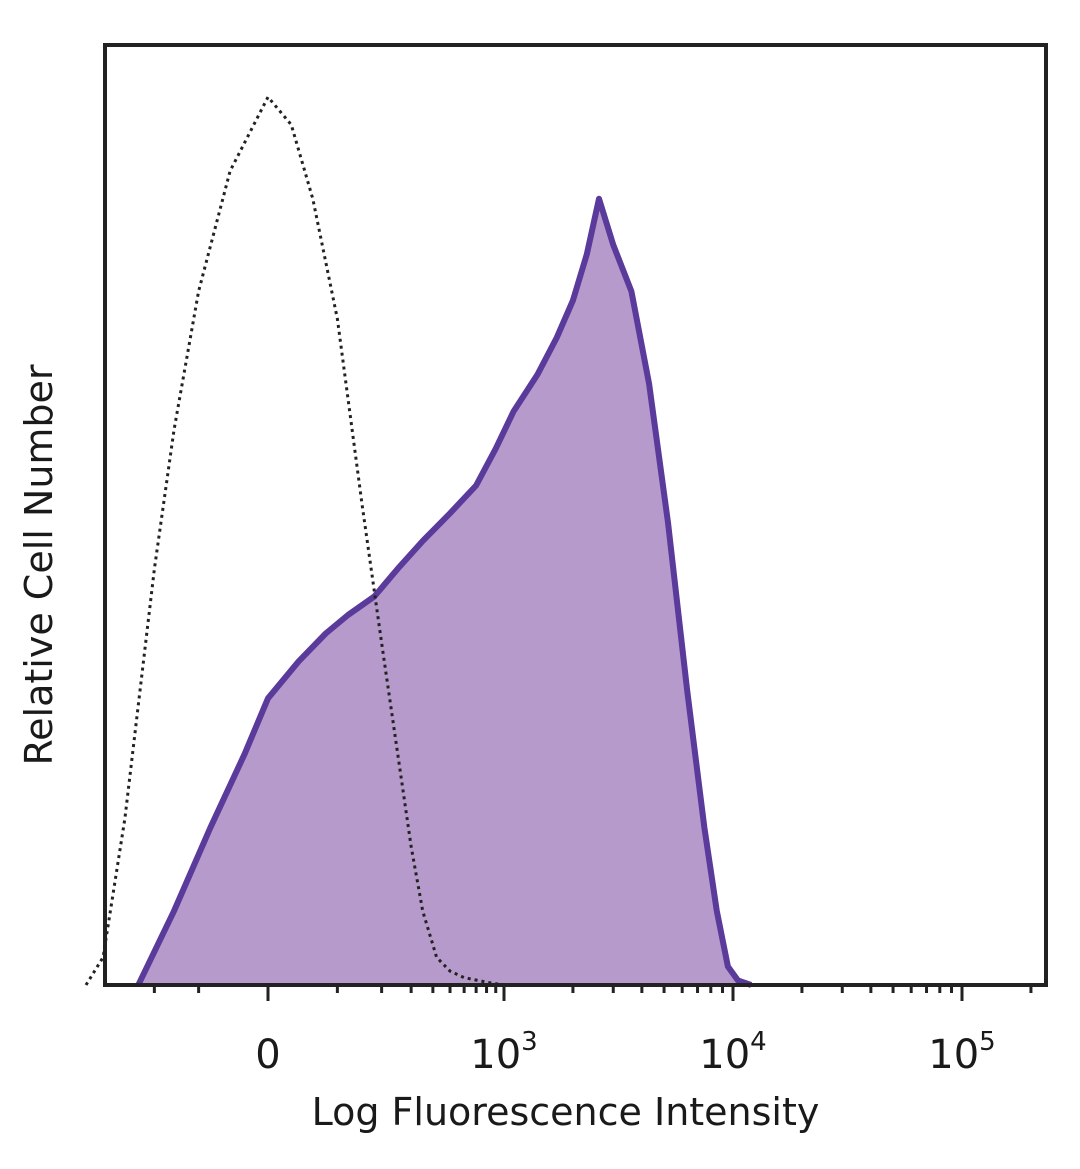  I want to click on x-axis-tick-labels: 0 10³ 10⁴ 10⁵, so click(625, 1052).